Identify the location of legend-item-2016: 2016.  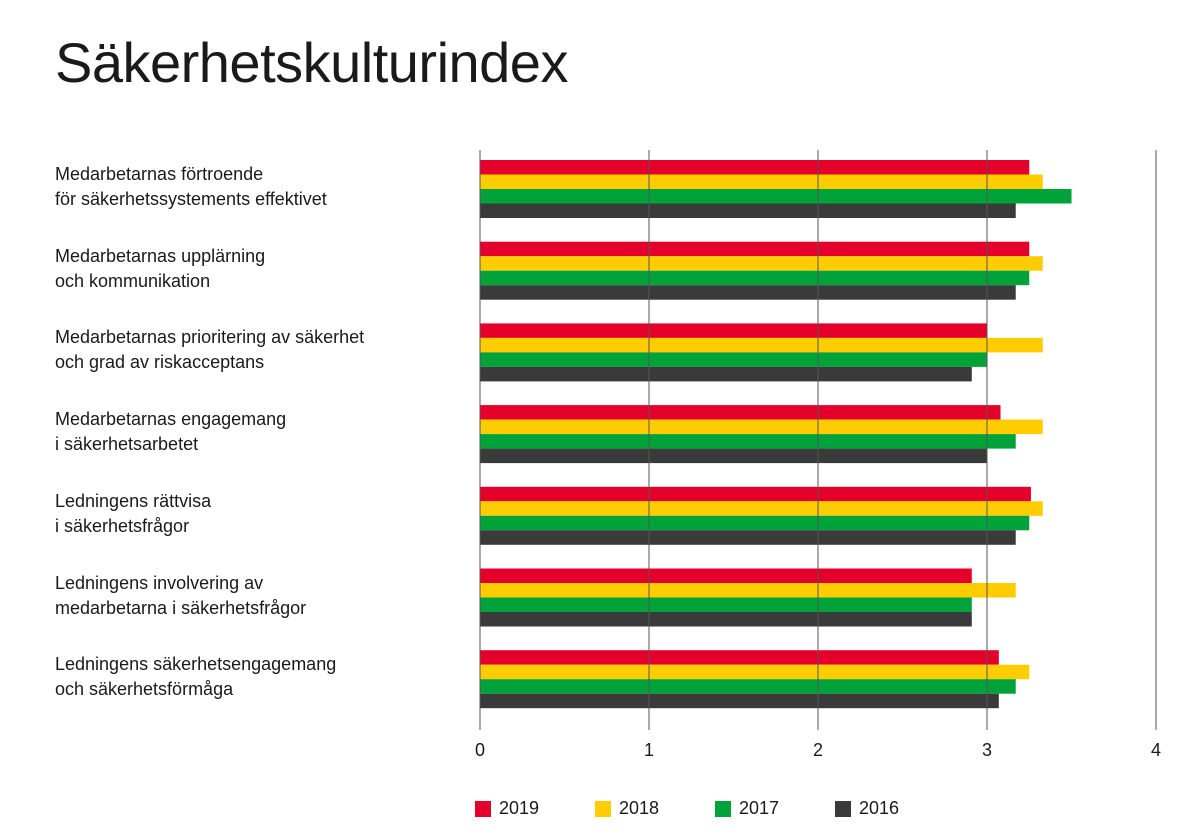
(895, 808).